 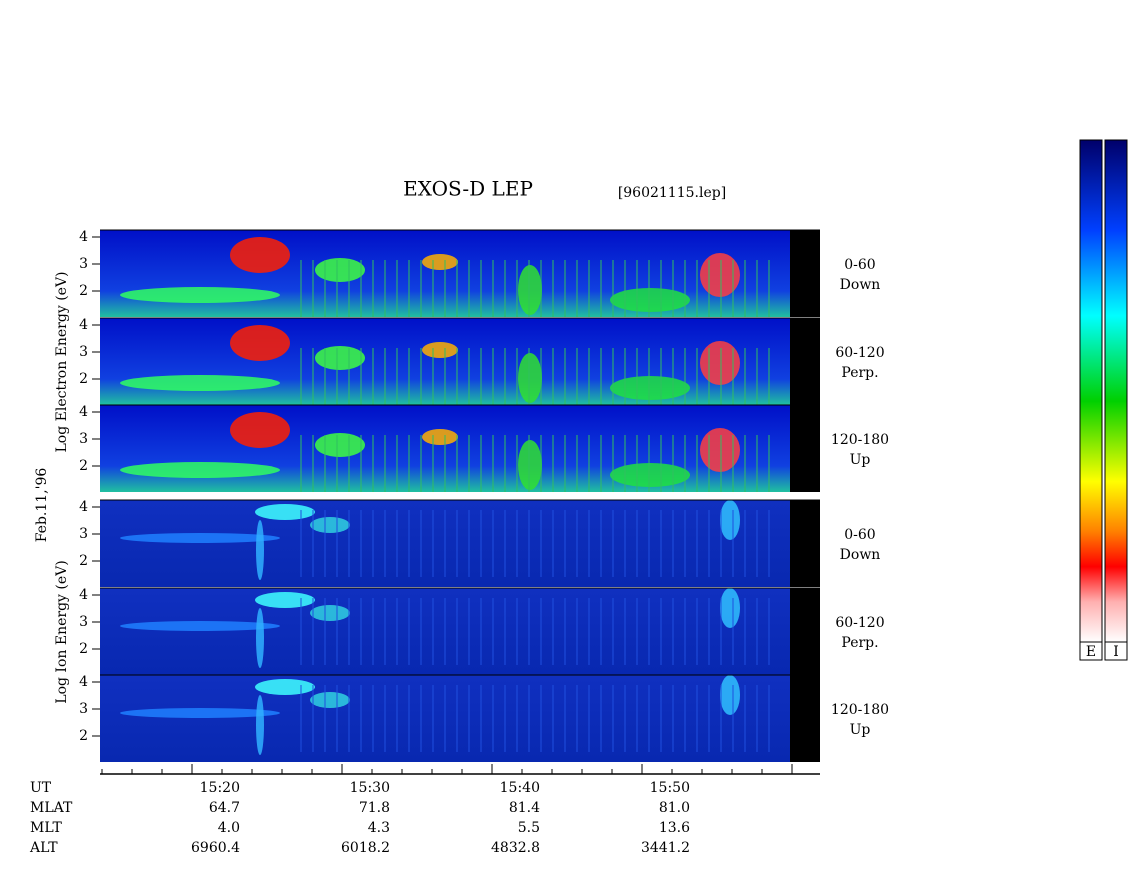 What do you see at coordinates (860, 730) in the screenshot?
I see `direction: Up` at bounding box center [860, 730].